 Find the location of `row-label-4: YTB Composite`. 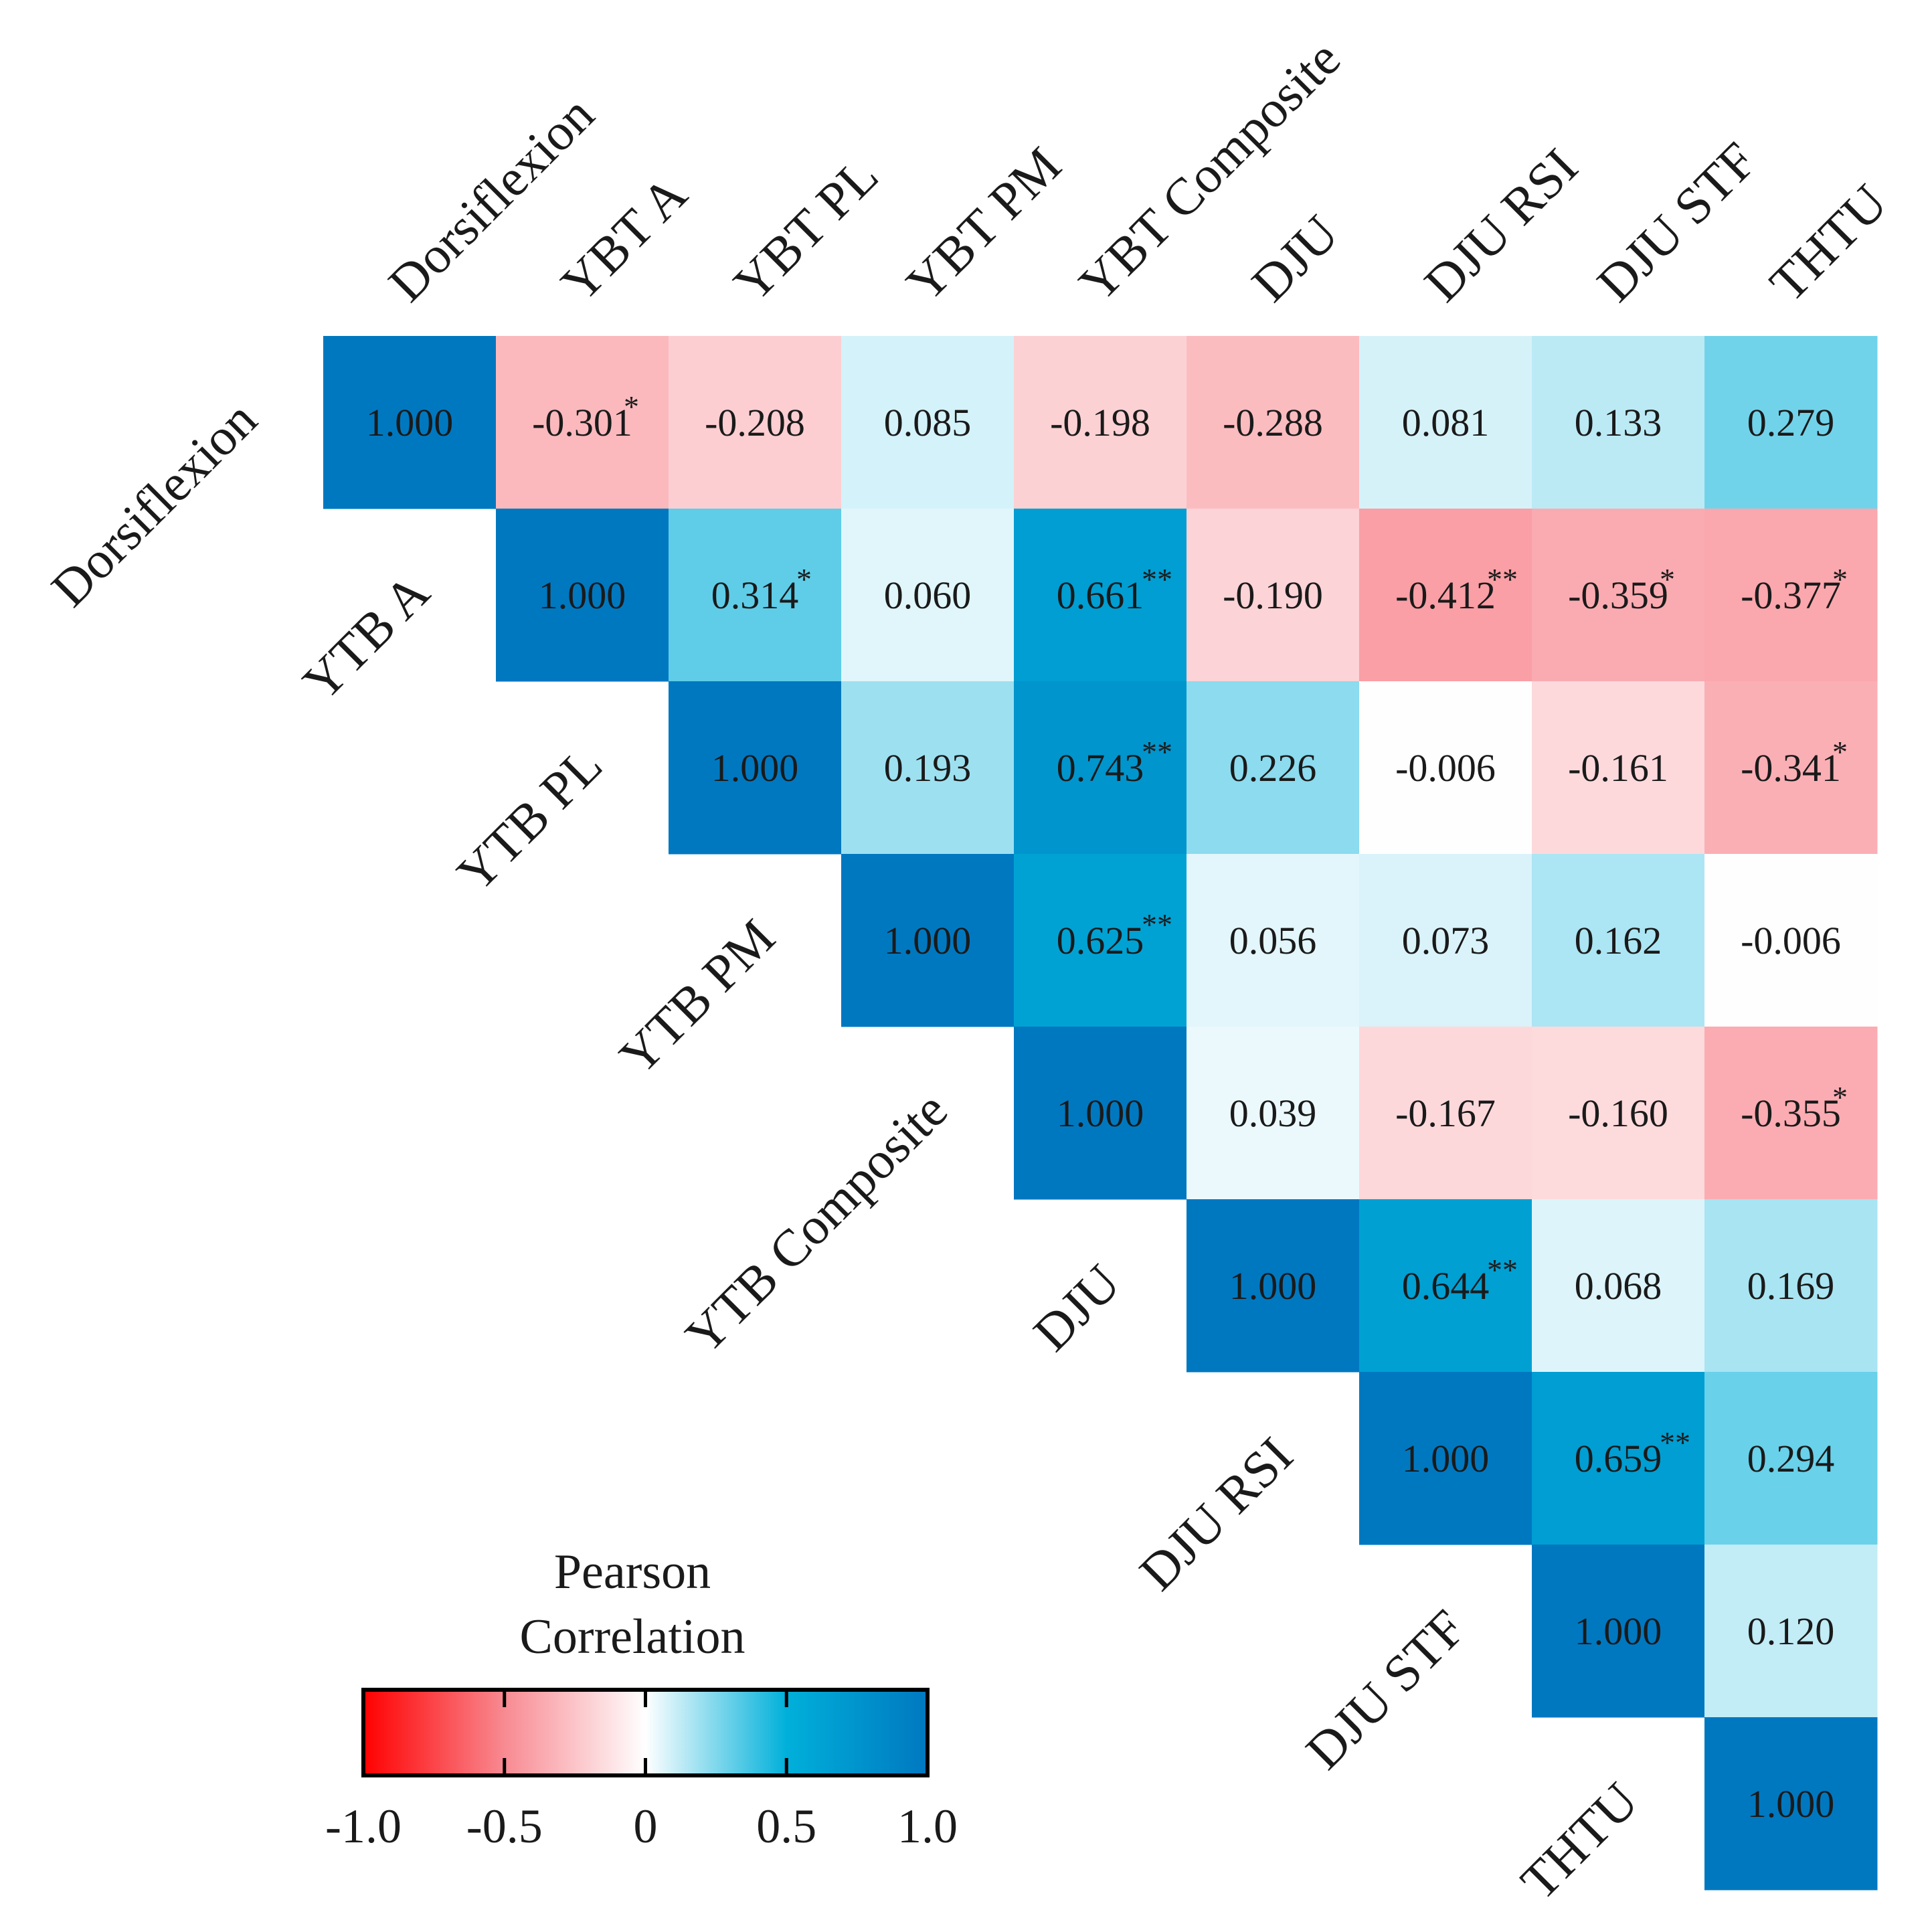

row-label-4: YTB Composite is located at coordinates (816, 1223).